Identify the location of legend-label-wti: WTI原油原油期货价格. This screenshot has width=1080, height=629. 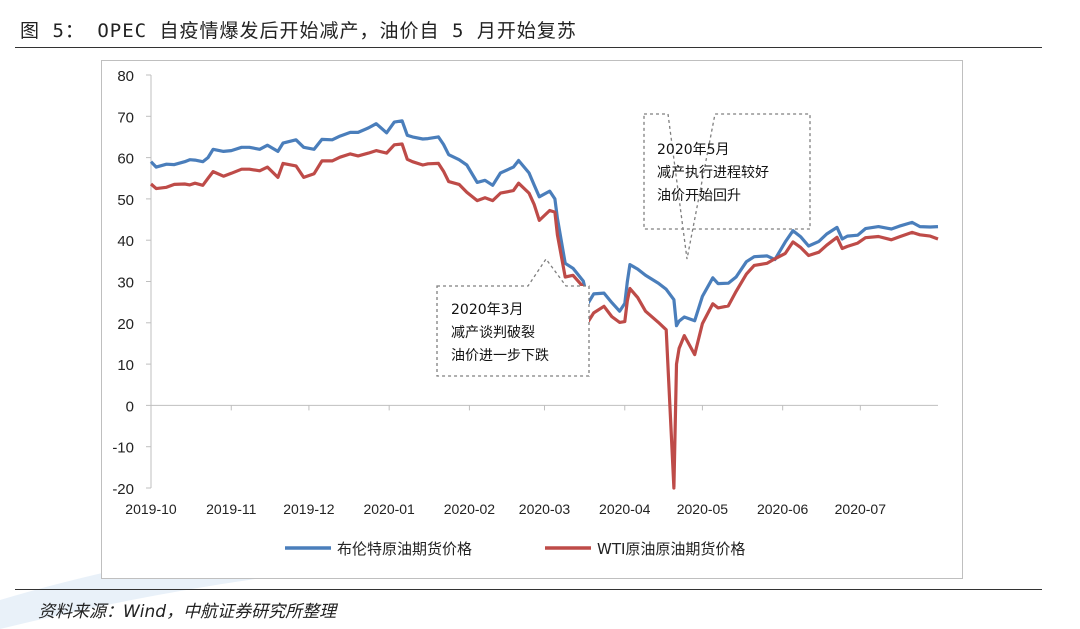
(671, 549).